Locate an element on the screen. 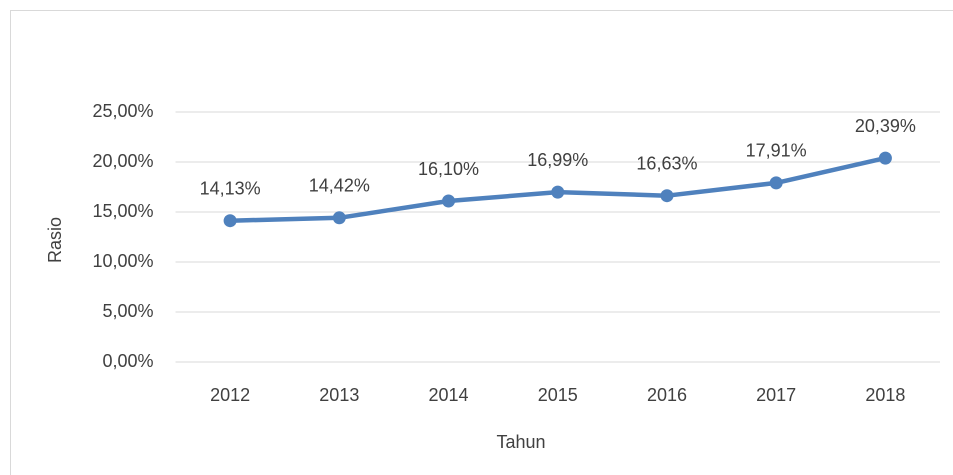 Image resolution: width=953 pixels, height=475 pixels. x-tick-label: 2012 is located at coordinates (230, 395).